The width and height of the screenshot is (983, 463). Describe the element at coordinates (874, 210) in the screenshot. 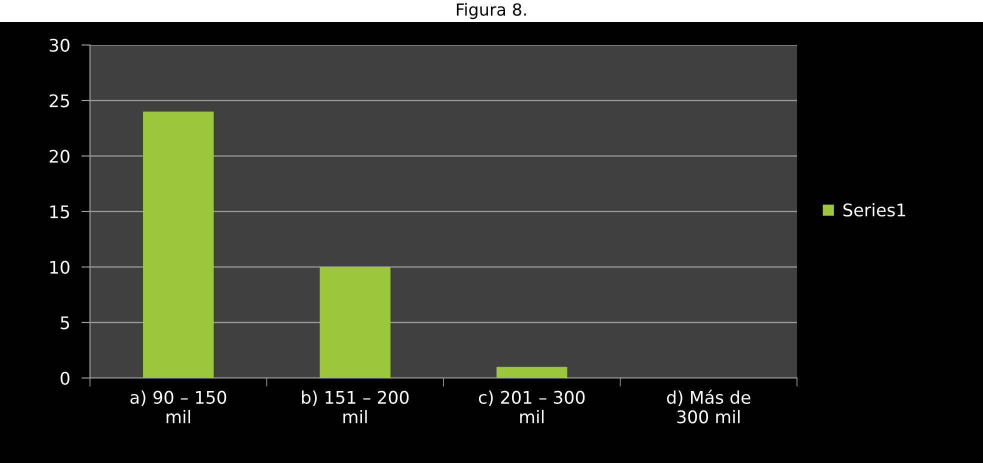

I see `legend-label: Series1` at that location.